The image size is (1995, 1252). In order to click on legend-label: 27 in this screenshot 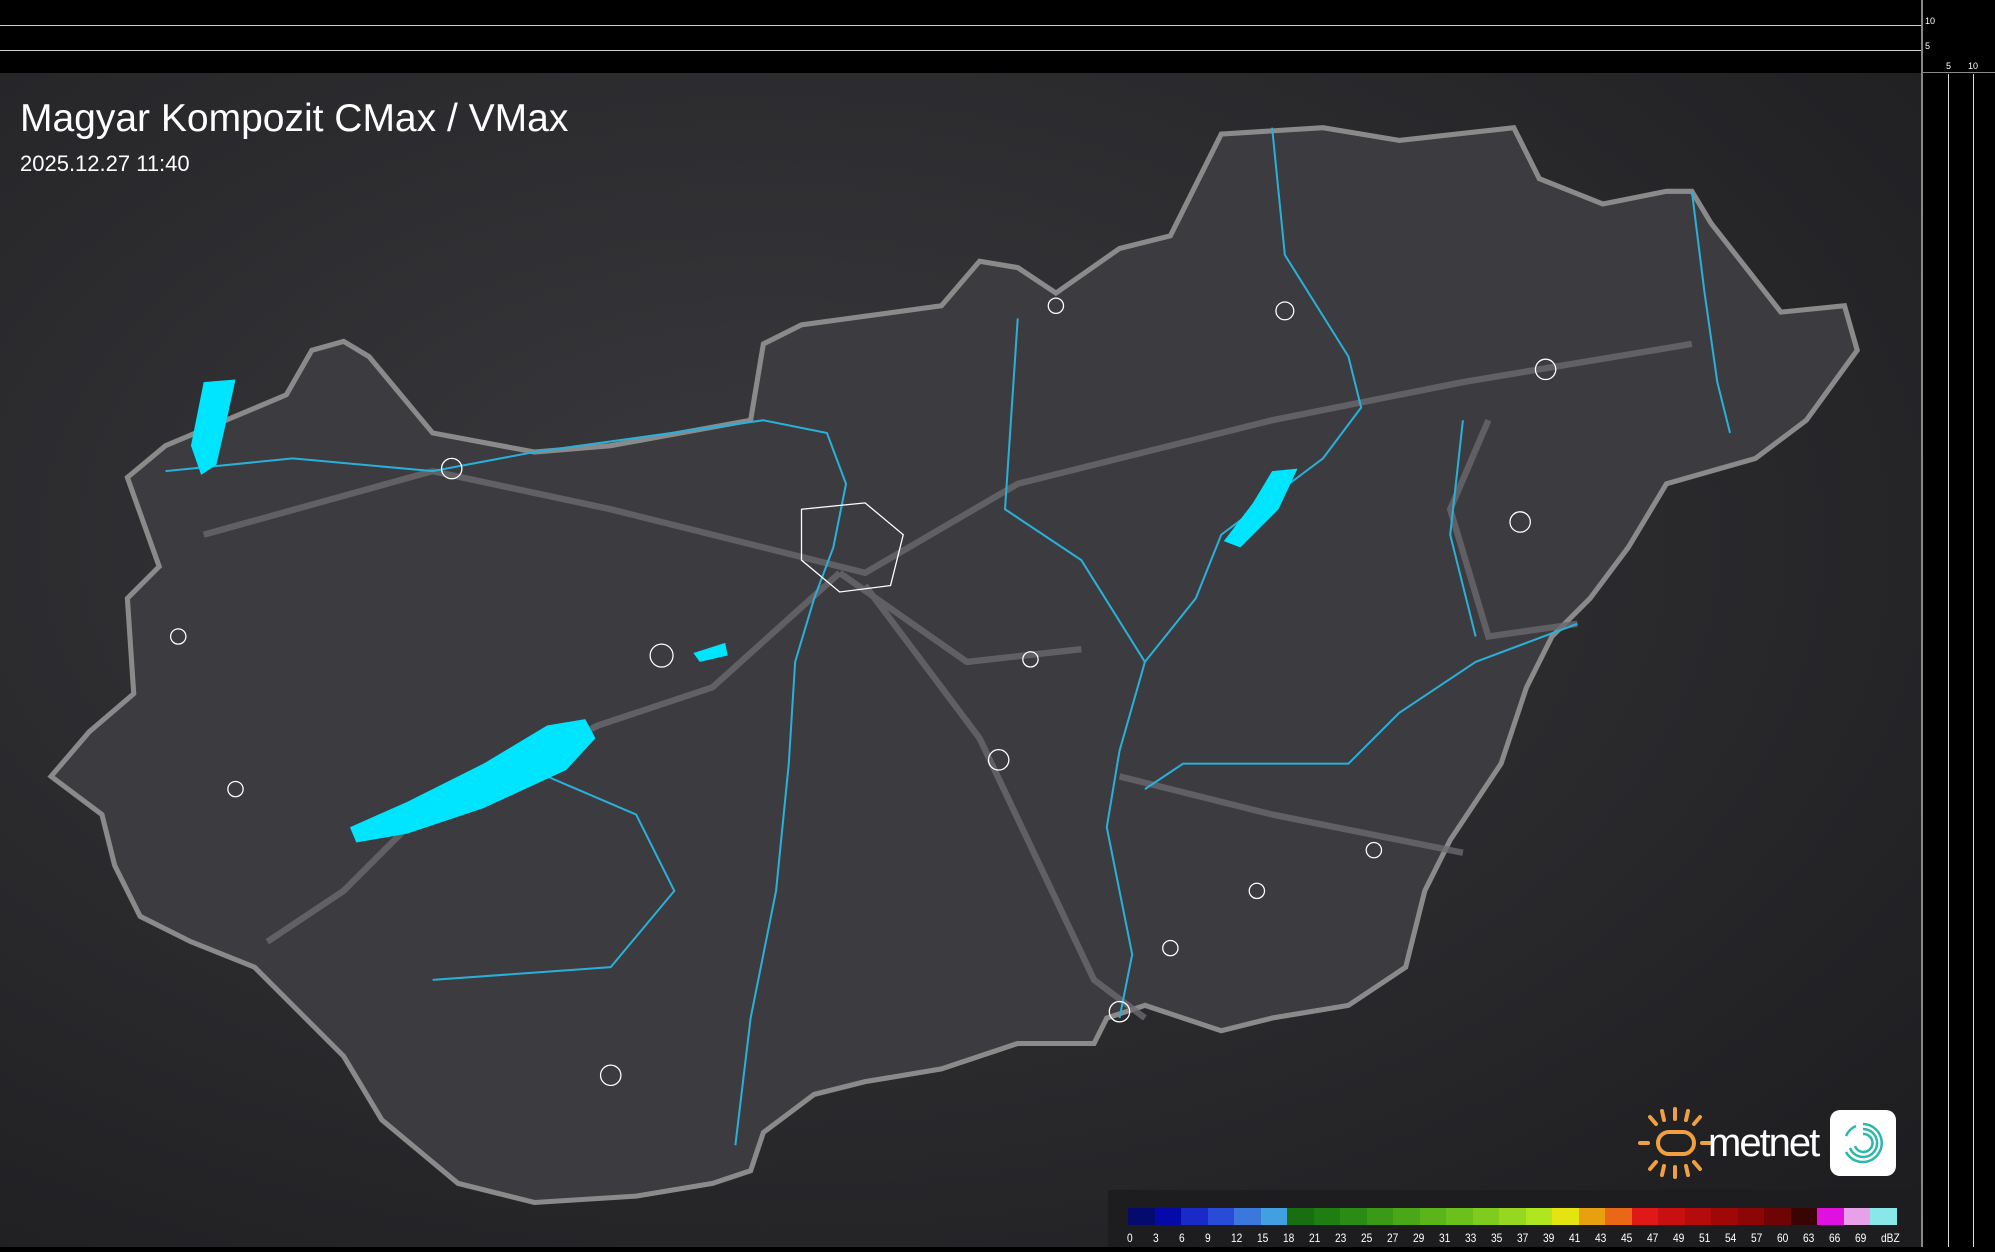, I will do `click(1393, 1238)`.